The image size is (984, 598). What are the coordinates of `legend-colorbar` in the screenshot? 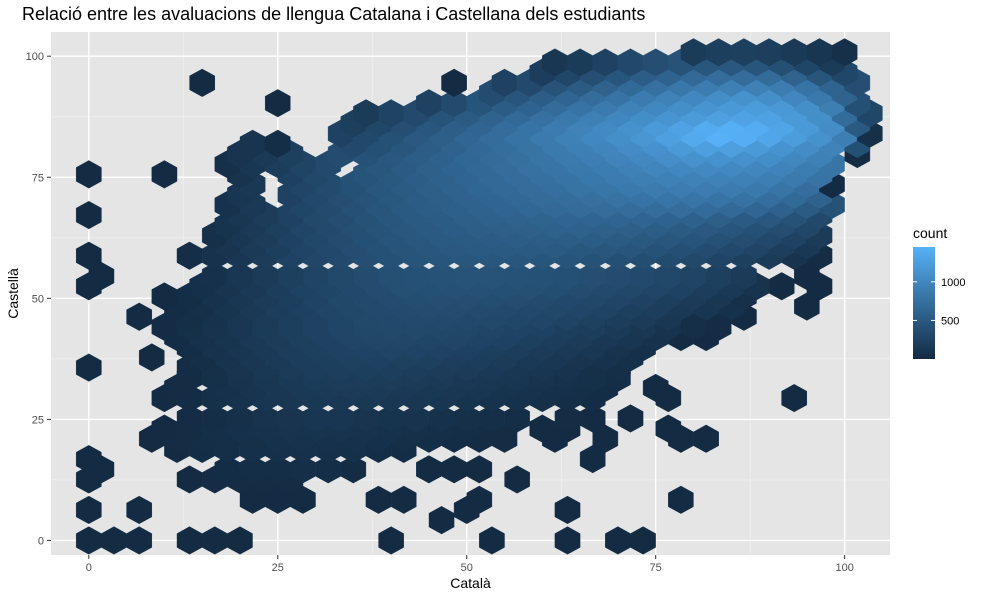 It's located at (924, 303).